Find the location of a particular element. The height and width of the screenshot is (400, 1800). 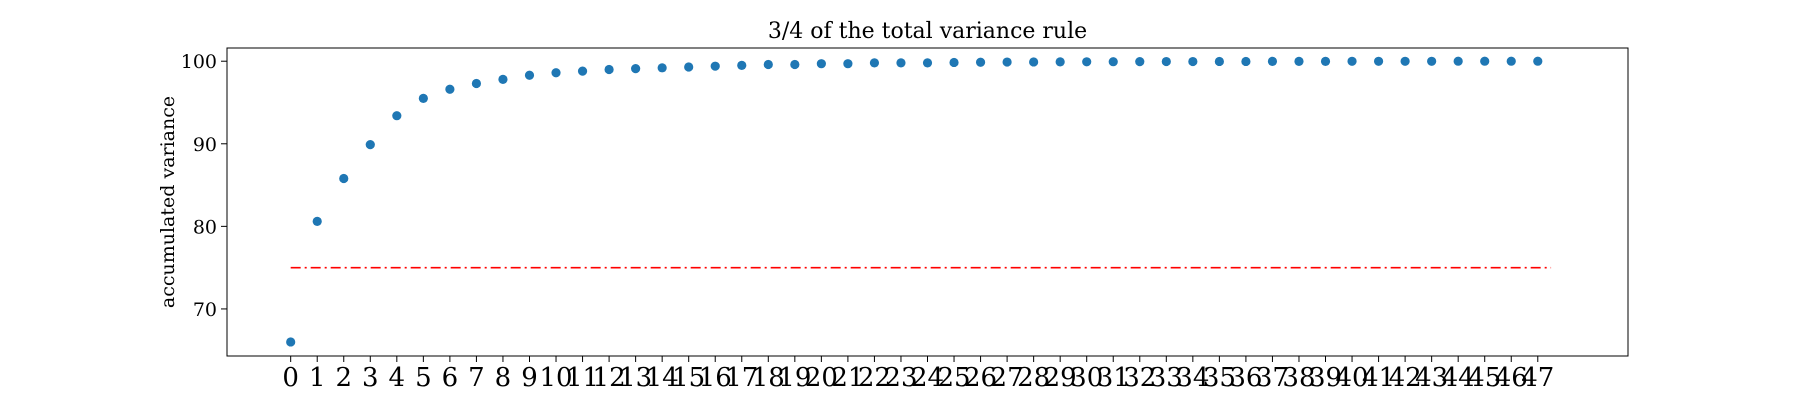

x-tick-label: 3 is located at coordinates (370, 378).